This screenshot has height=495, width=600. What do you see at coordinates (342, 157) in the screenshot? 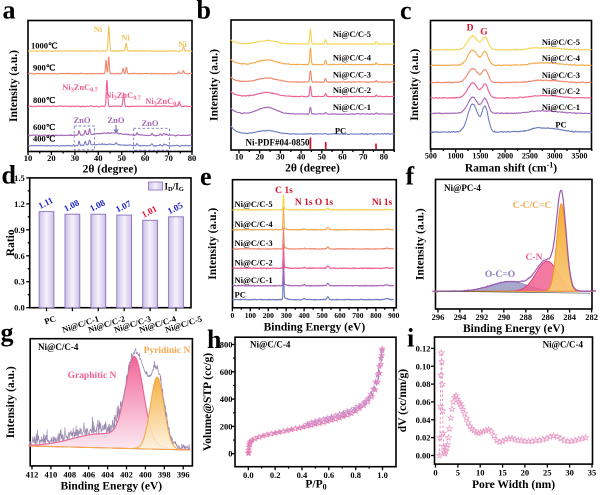
I see `svg-text: 60` at bounding box center [342, 157].